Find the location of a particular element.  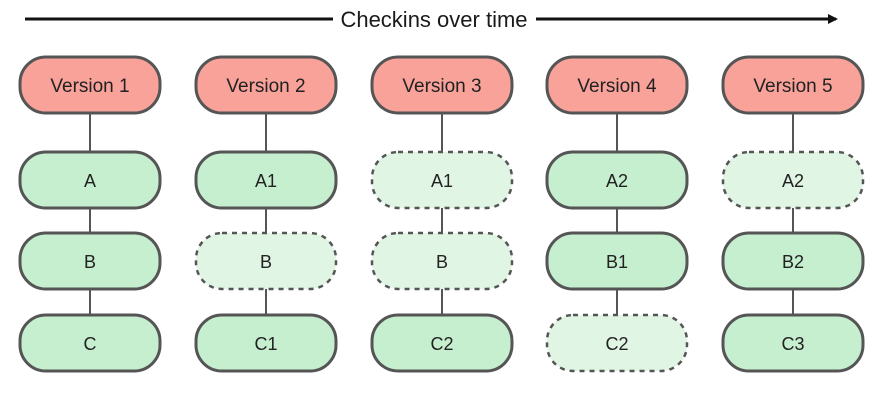

file-node-c1: C1 is located at coordinates (266, 343).